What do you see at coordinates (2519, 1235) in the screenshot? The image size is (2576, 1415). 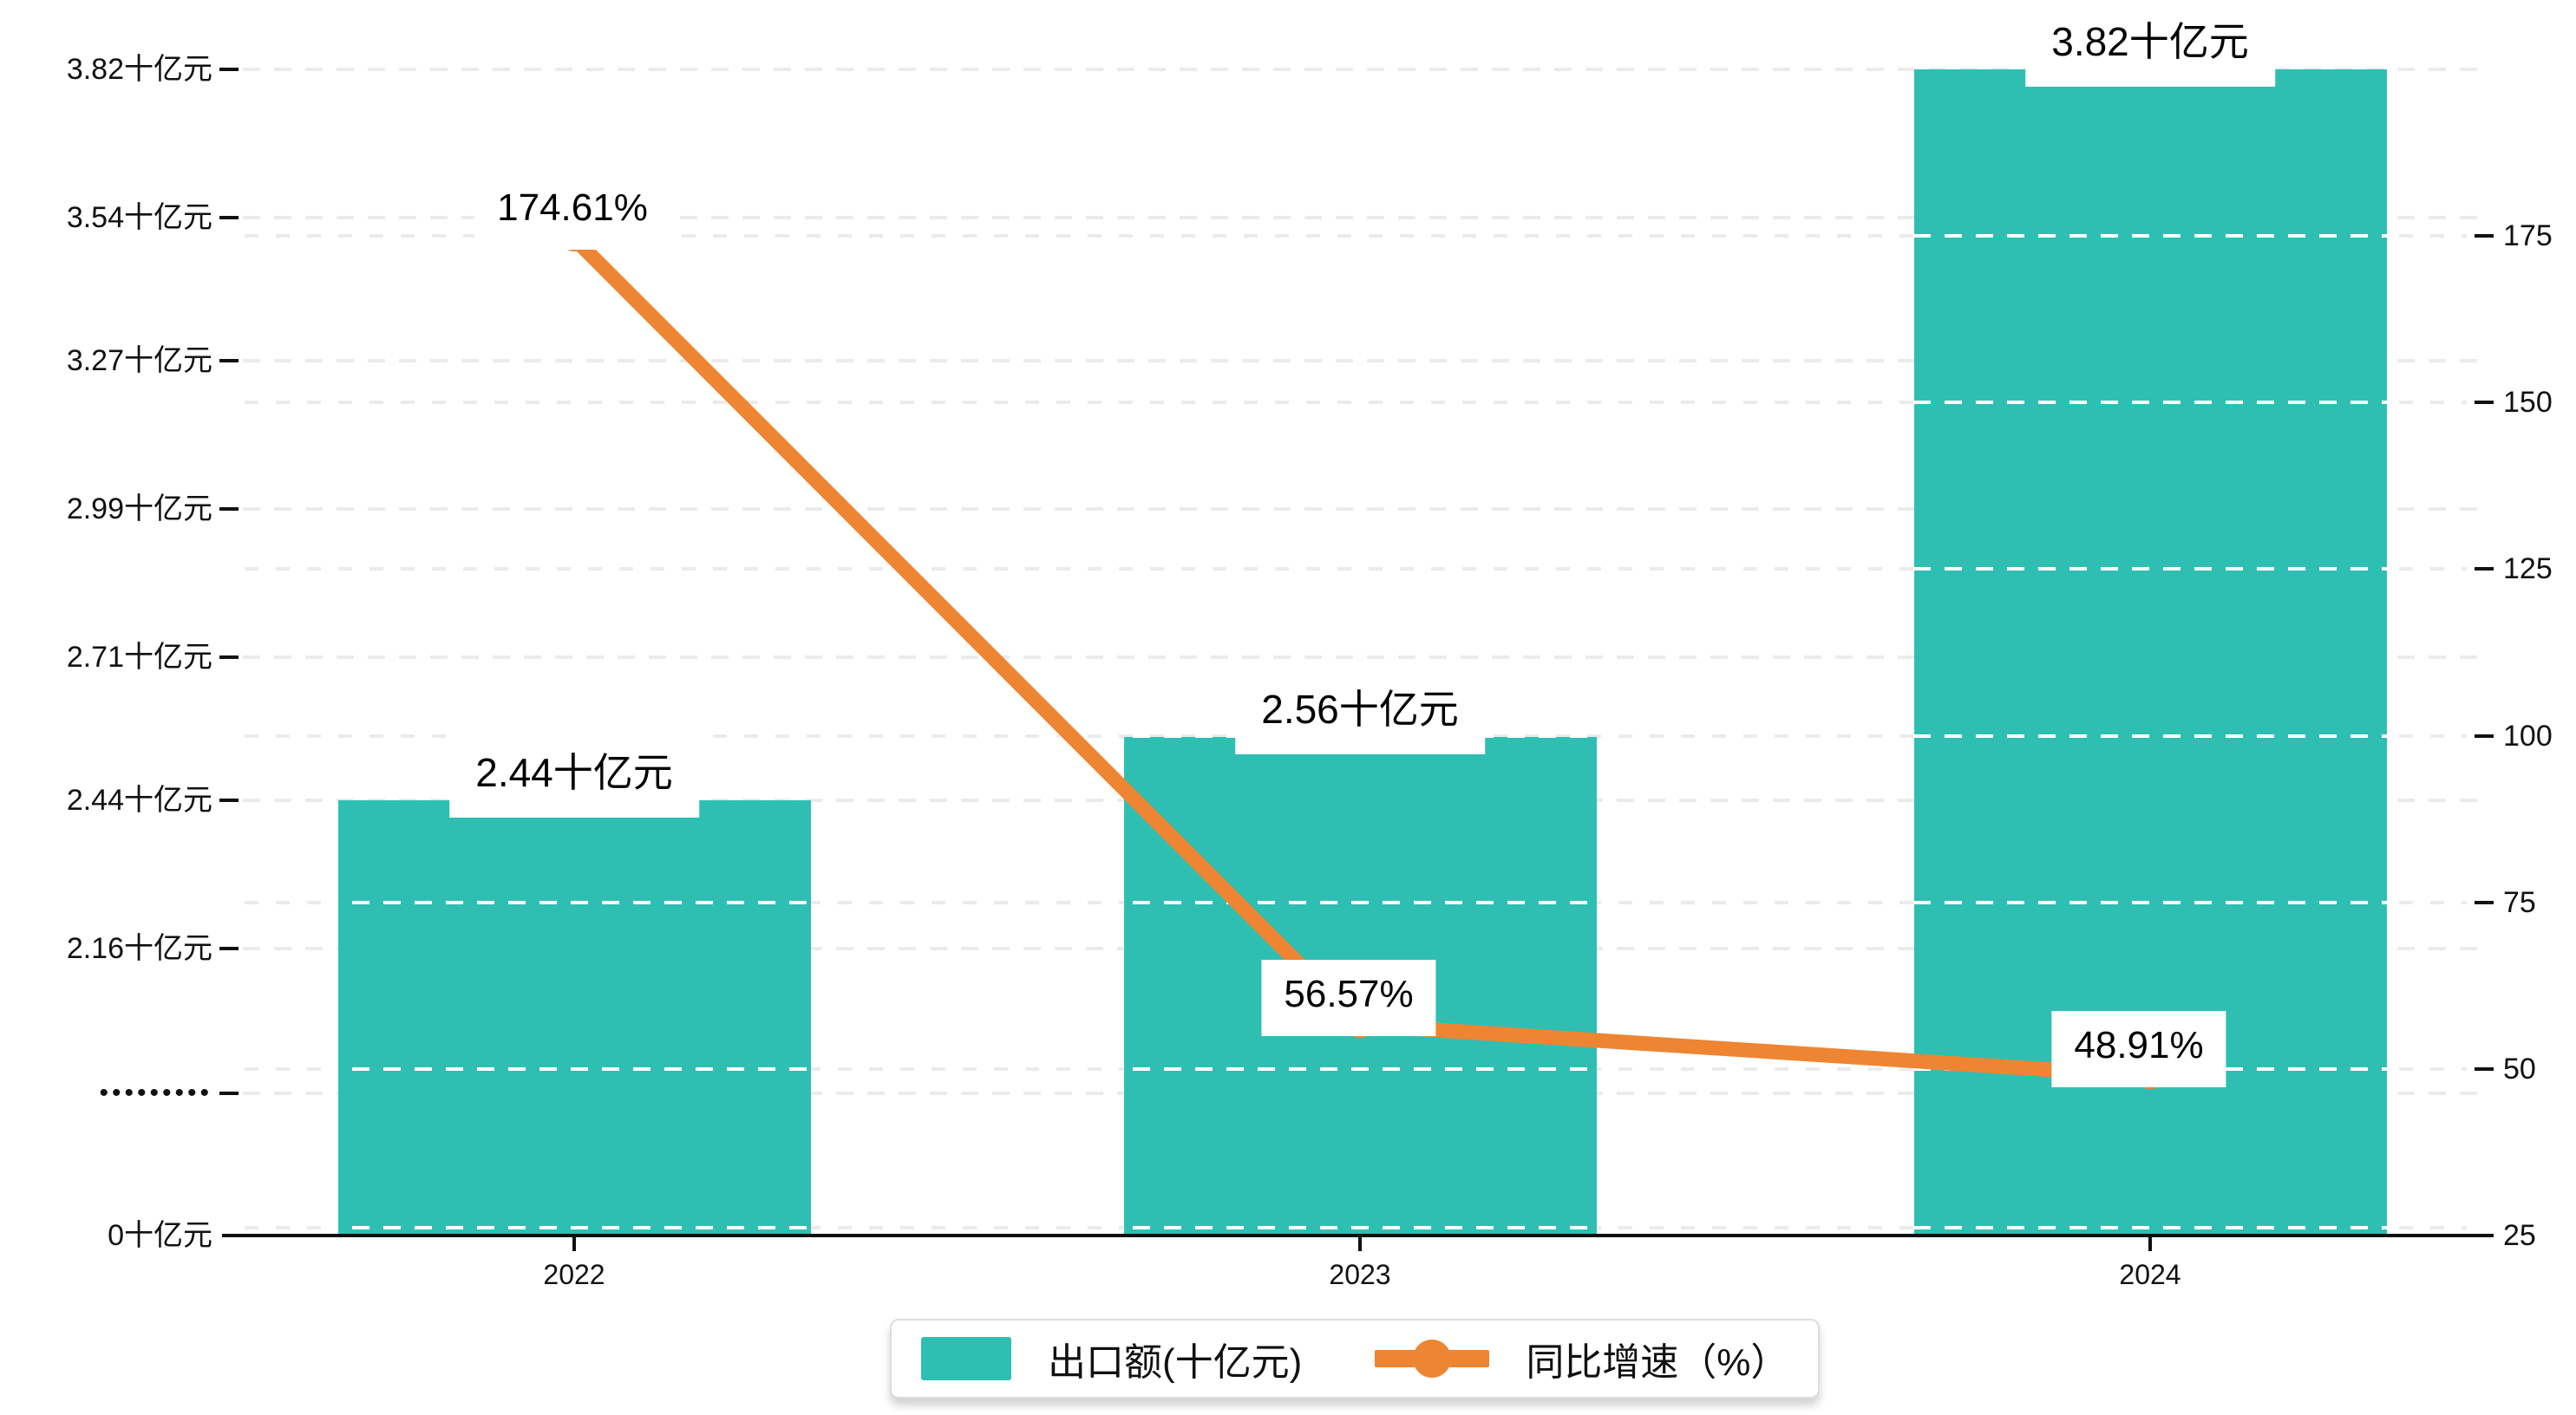 I see `right-axis-tick-label: 25` at bounding box center [2519, 1235].